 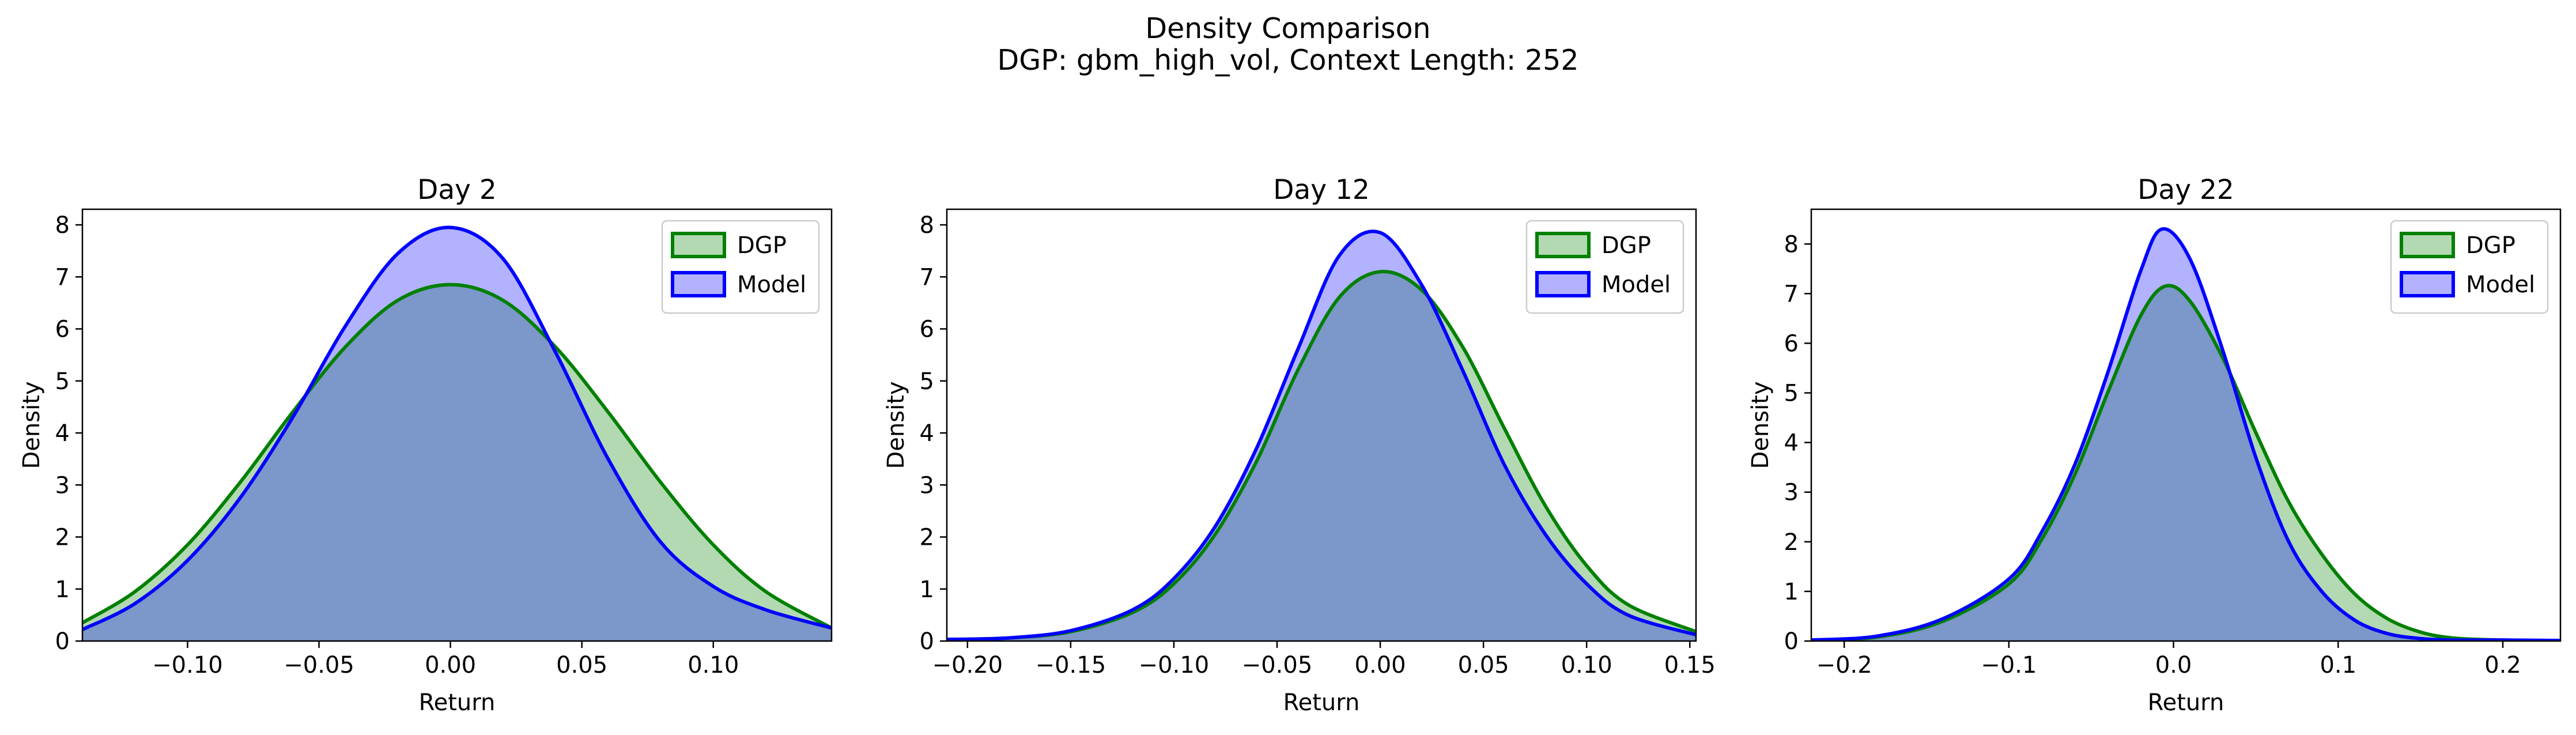 What do you see at coordinates (457, 190) in the screenshot?
I see `panel-title: Day 2` at bounding box center [457, 190].